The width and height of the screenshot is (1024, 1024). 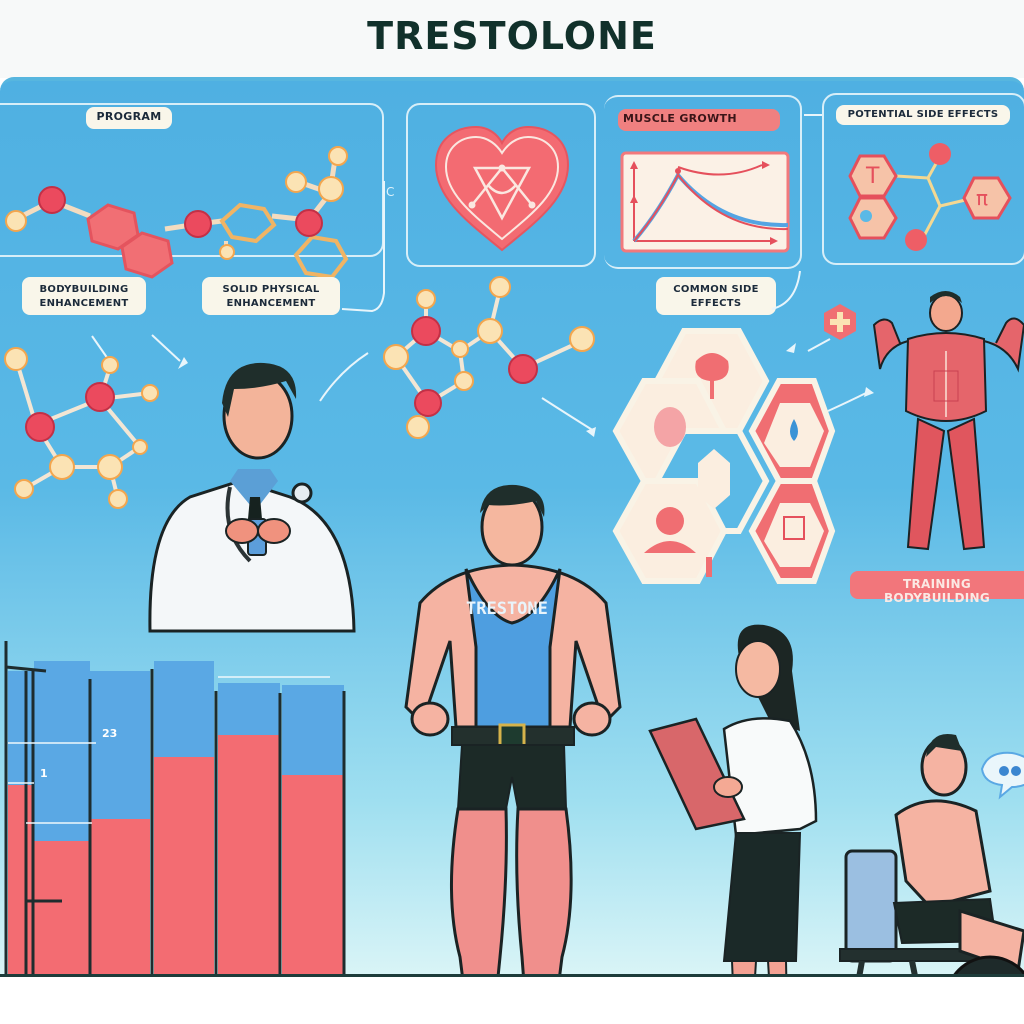 I want to click on muscle-anatomy-figure, so click(x=948, y=421).